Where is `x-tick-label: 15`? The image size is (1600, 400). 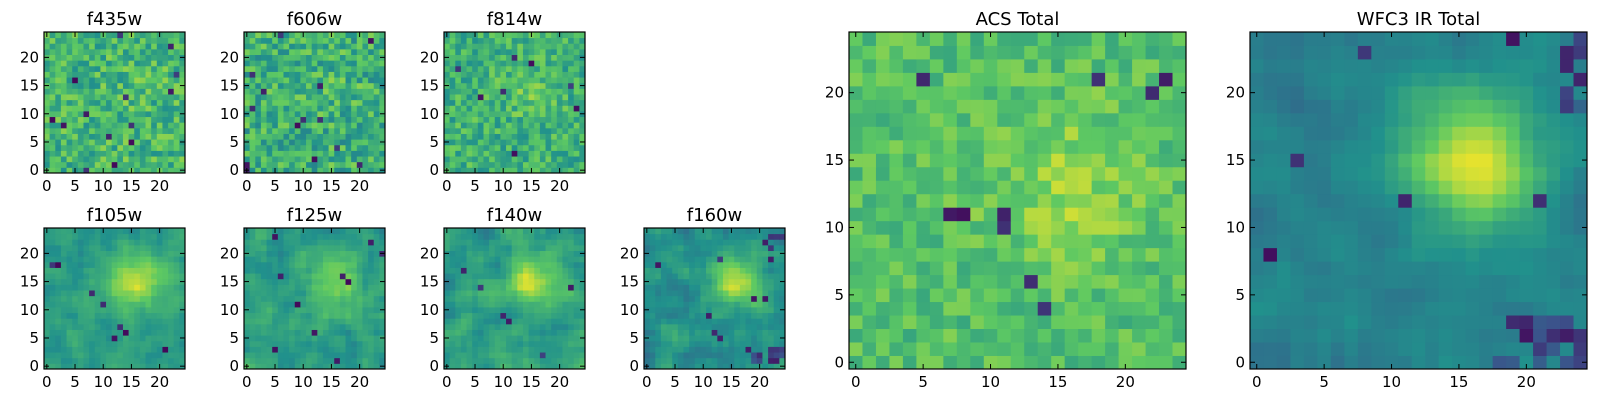 x-tick-label: 15 is located at coordinates (531, 382).